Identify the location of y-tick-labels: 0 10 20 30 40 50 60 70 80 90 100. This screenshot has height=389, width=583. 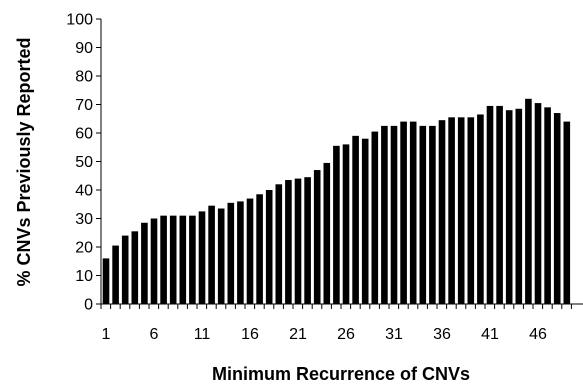
(79, 163).